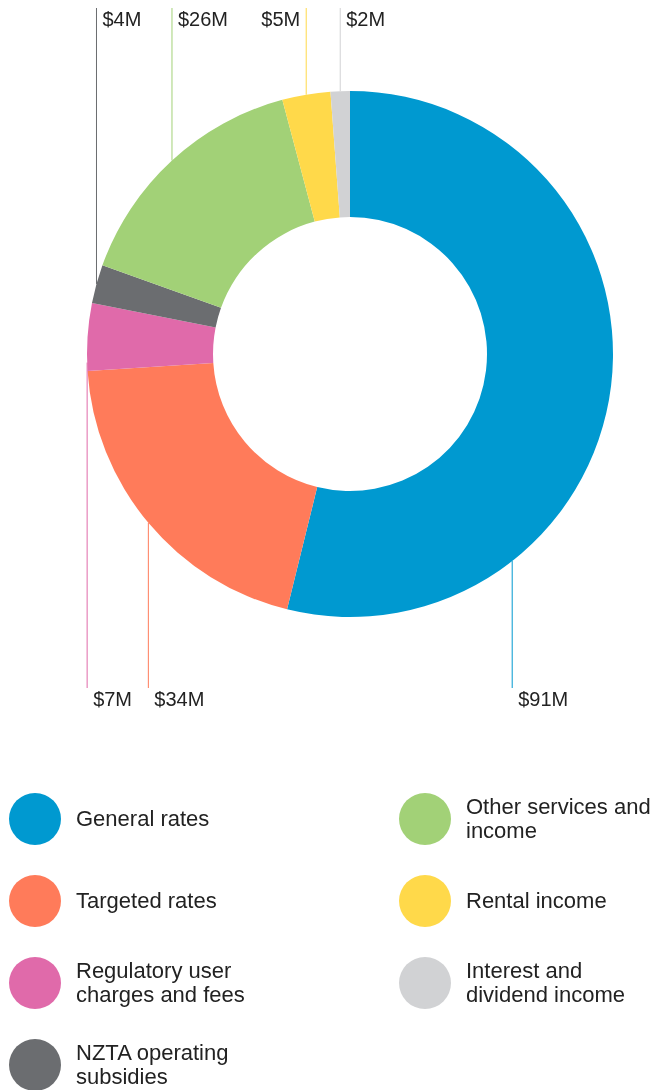 The height and width of the screenshot is (1090, 668). What do you see at coordinates (202, 19) in the screenshot?
I see `data-label: $26M` at bounding box center [202, 19].